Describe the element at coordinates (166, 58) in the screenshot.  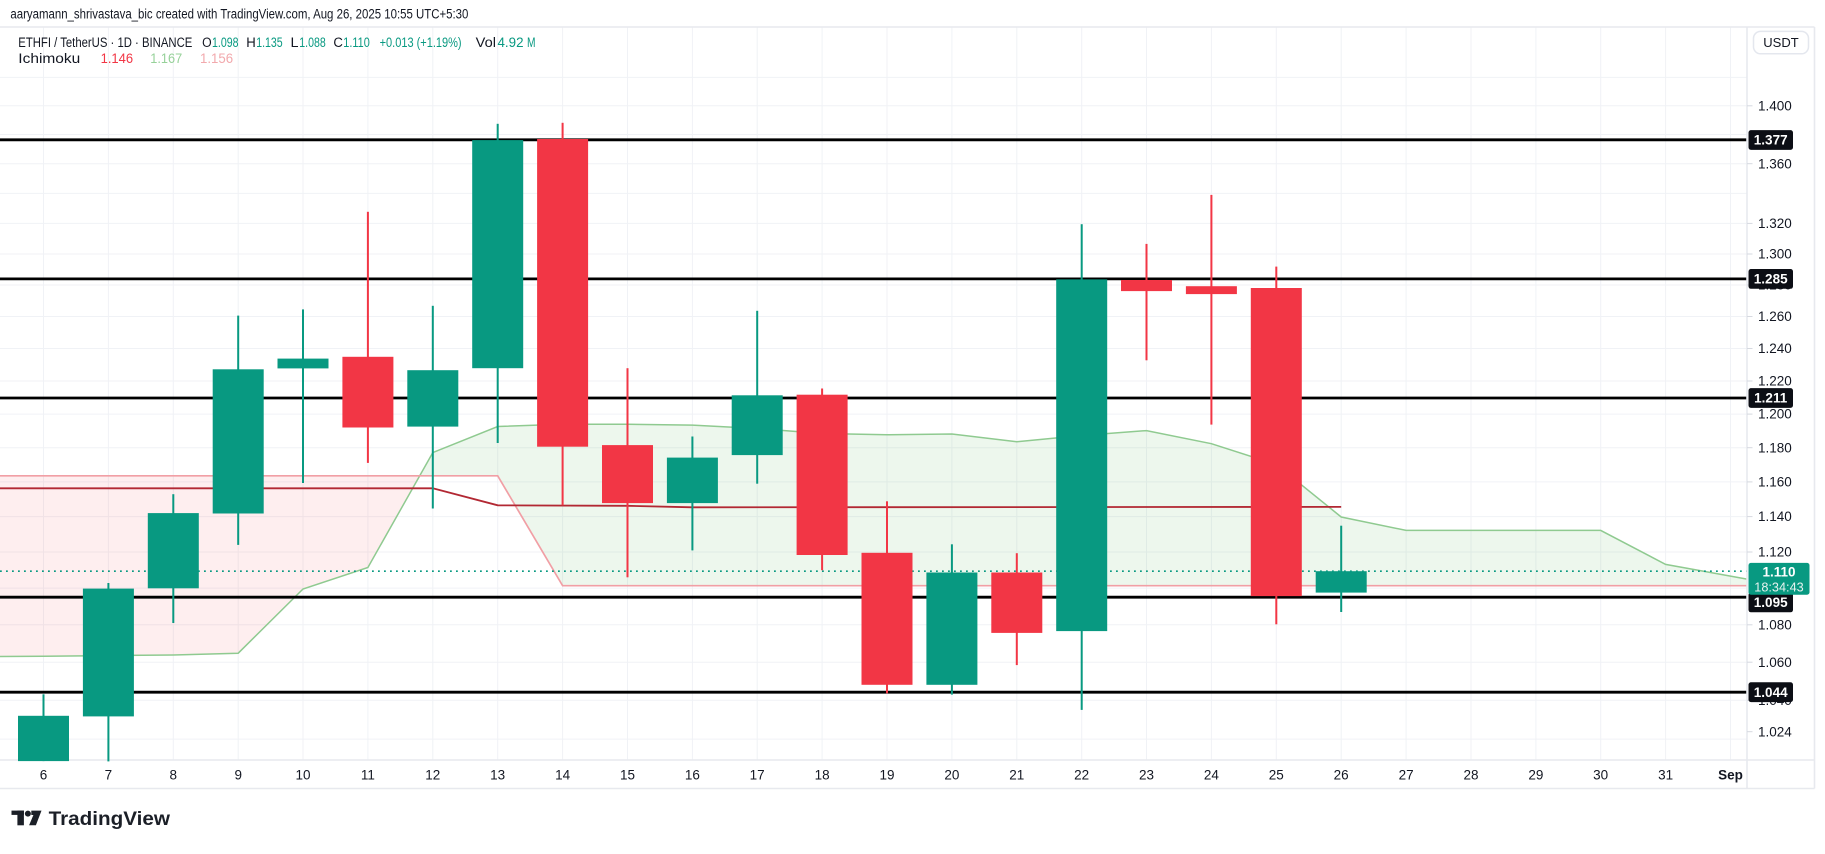
I see `svg-text: 1.167` at that location.